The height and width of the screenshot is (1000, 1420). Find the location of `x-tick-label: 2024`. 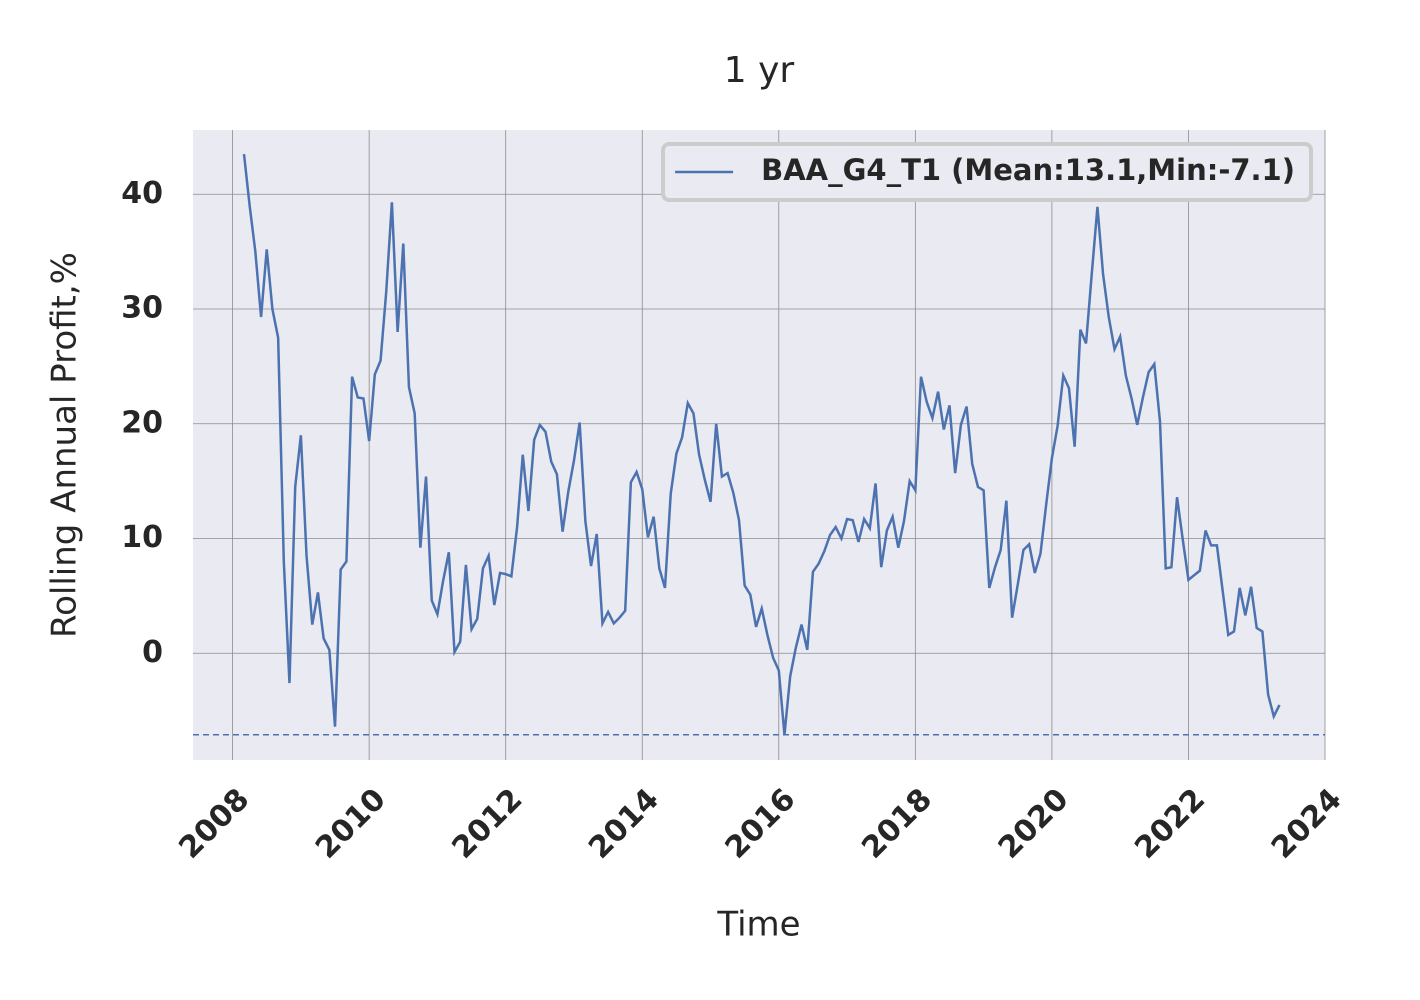

x-tick-label: 2024 is located at coordinates (1307, 824).